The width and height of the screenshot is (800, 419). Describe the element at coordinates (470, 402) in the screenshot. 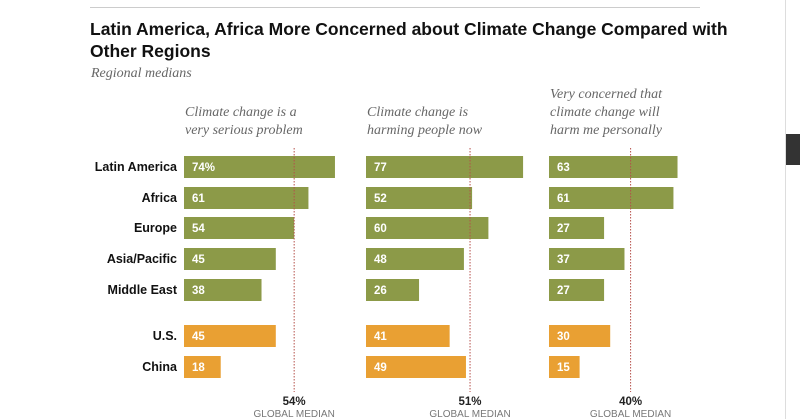

I see `global-median-value: 51%` at that location.